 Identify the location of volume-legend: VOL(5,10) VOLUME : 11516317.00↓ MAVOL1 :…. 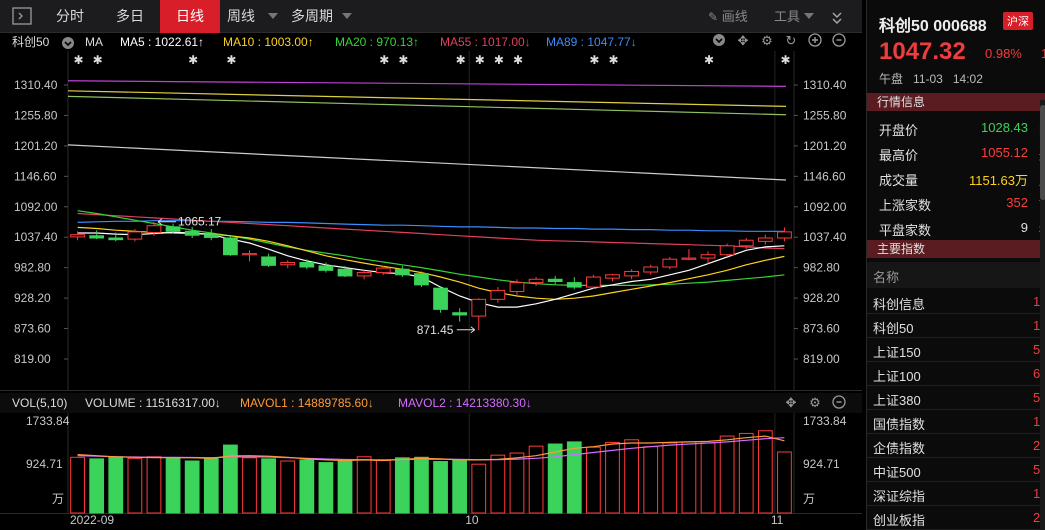
(431, 403).